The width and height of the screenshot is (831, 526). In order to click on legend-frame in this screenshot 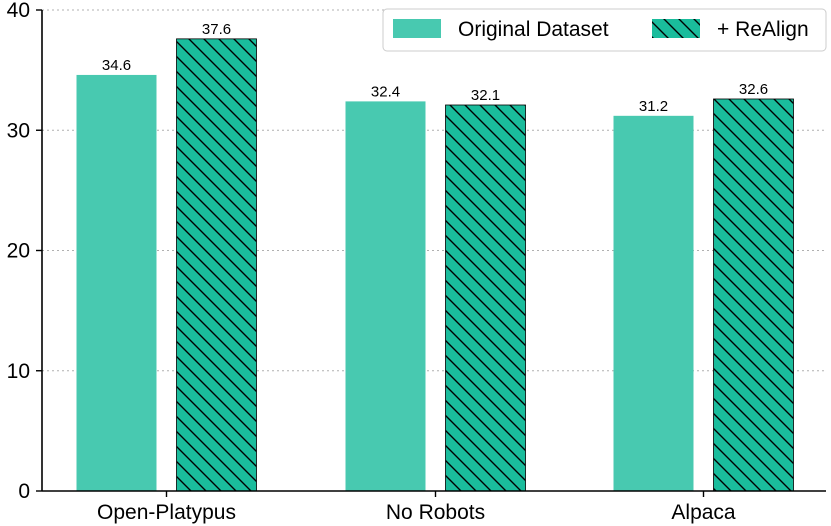, I will do `click(604, 30)`.